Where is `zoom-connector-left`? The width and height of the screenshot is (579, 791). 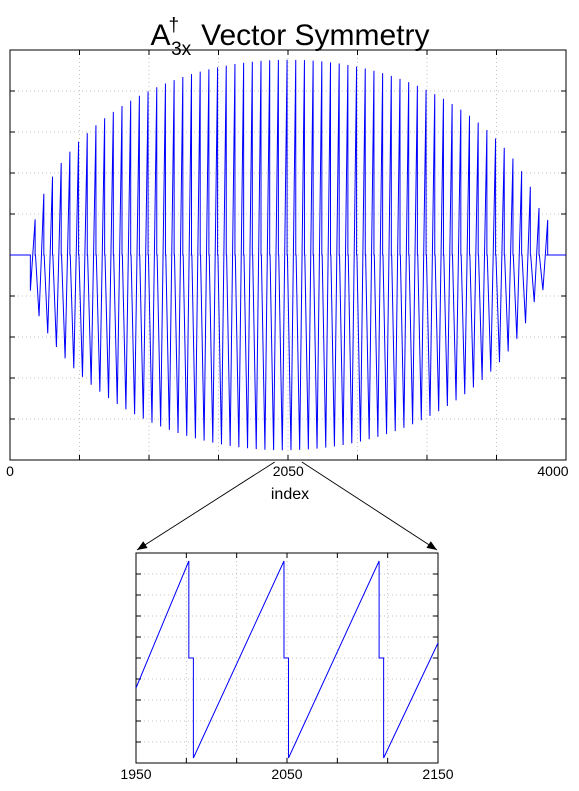
zoom-connector-left is located at coordinates (205, 506).